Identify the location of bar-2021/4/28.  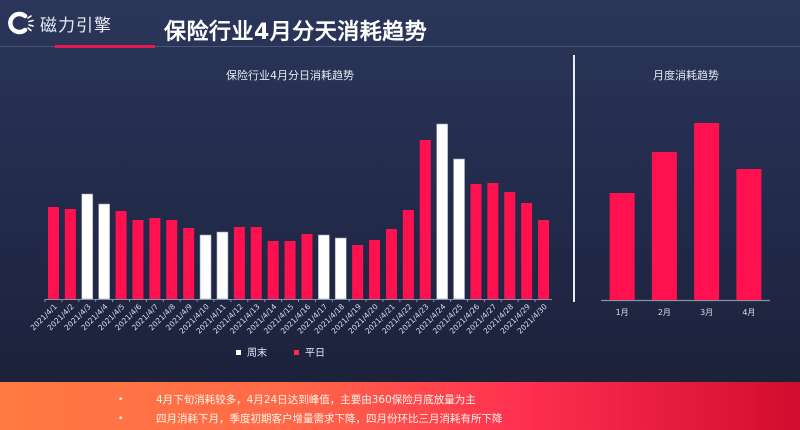
(510, 245).